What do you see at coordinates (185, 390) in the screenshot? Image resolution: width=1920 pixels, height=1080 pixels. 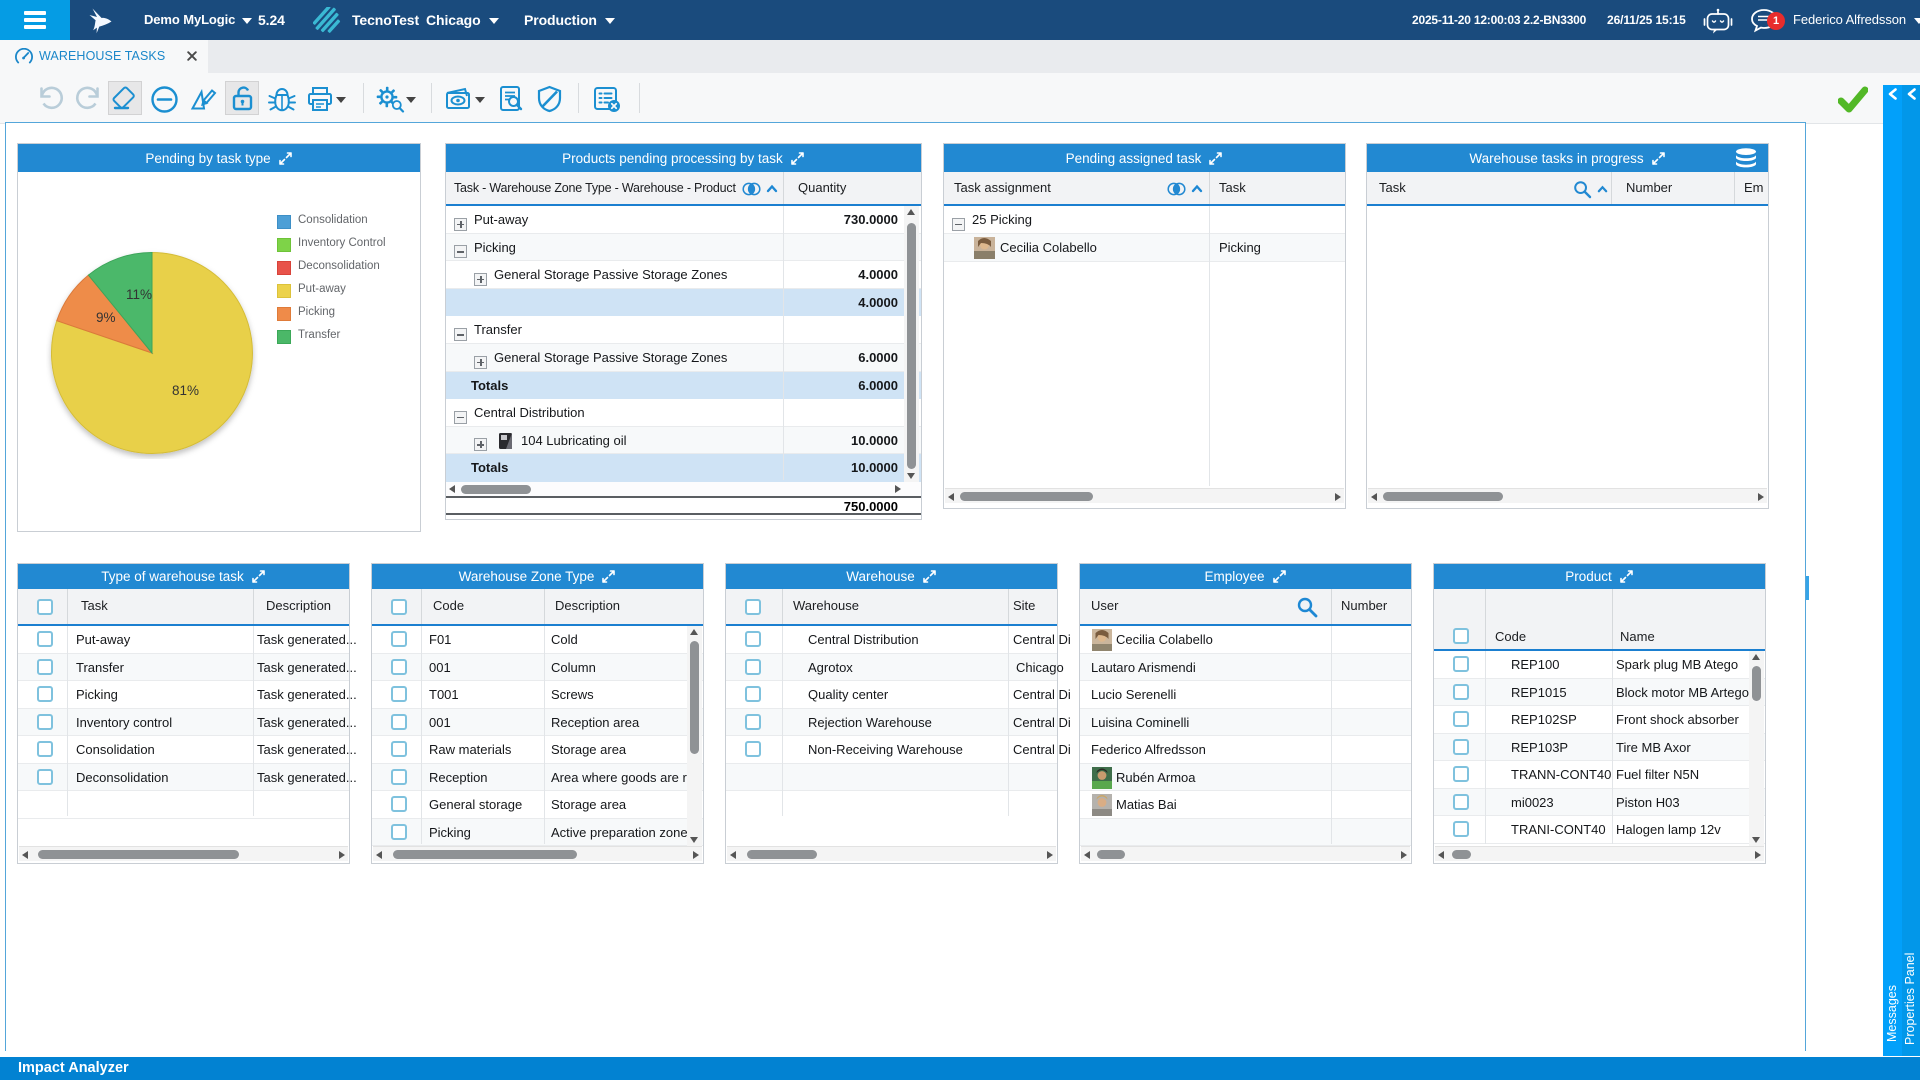 I see `svg-text: 81%` at bounding box center [185, 390].